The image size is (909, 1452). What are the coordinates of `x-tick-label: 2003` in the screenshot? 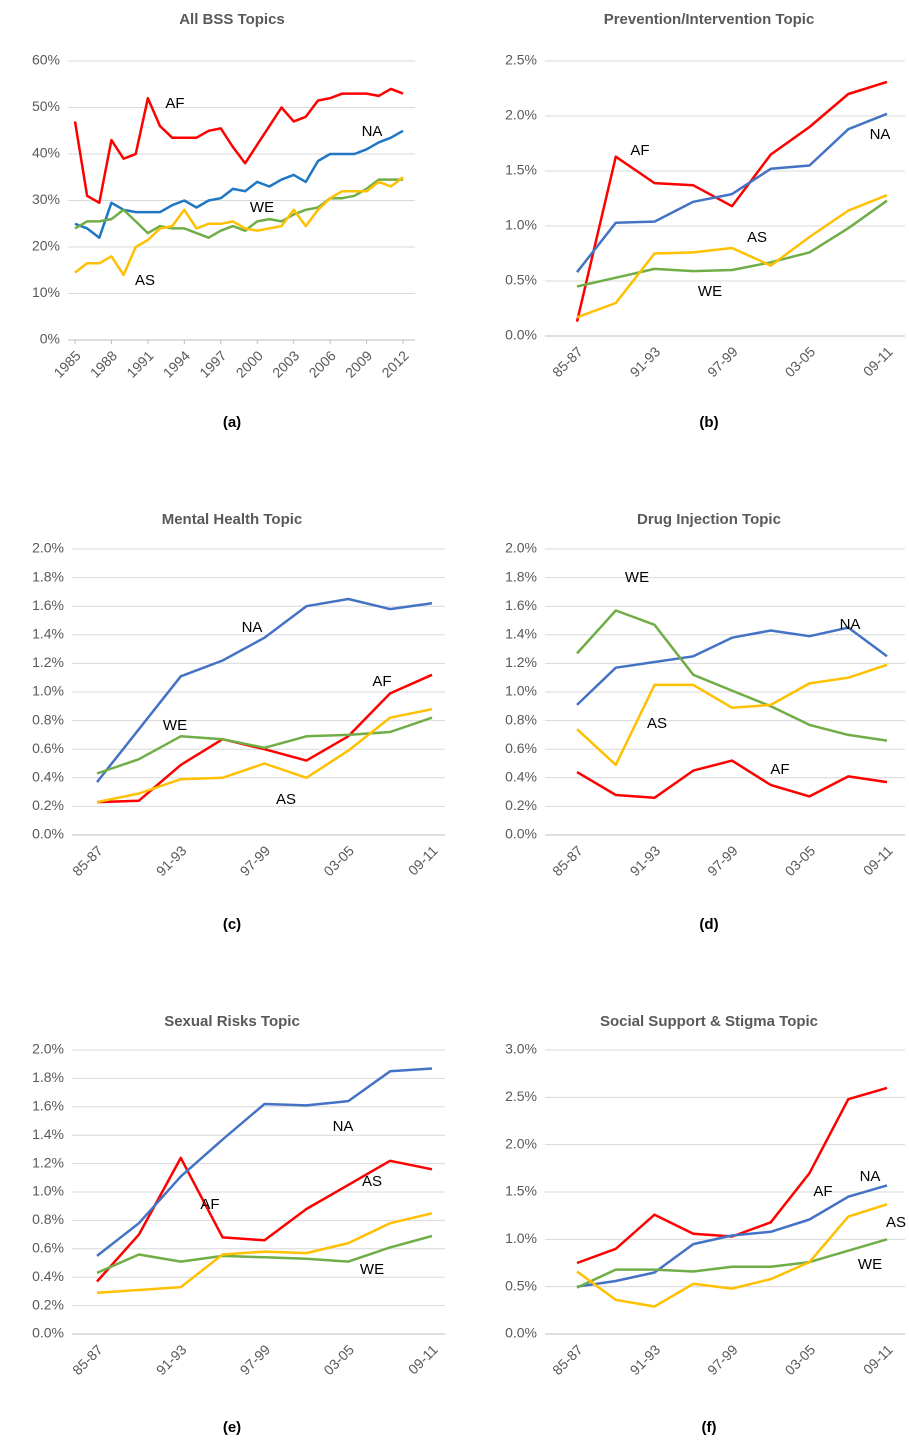 It's located at (285, 363).